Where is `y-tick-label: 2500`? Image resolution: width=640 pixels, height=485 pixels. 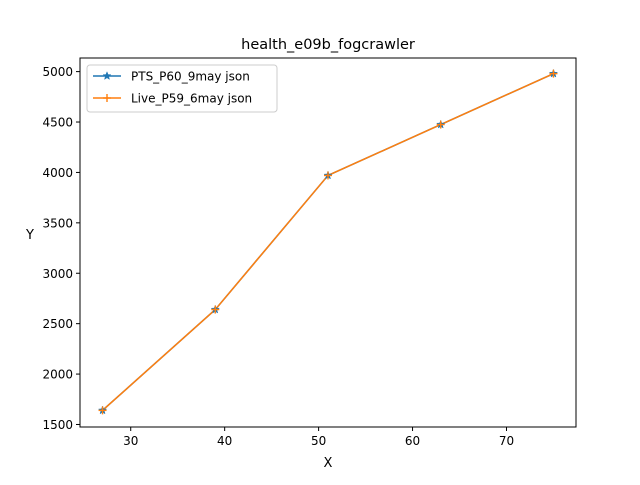 y-tick-label: 2500 is located at coordinates (57, 324).